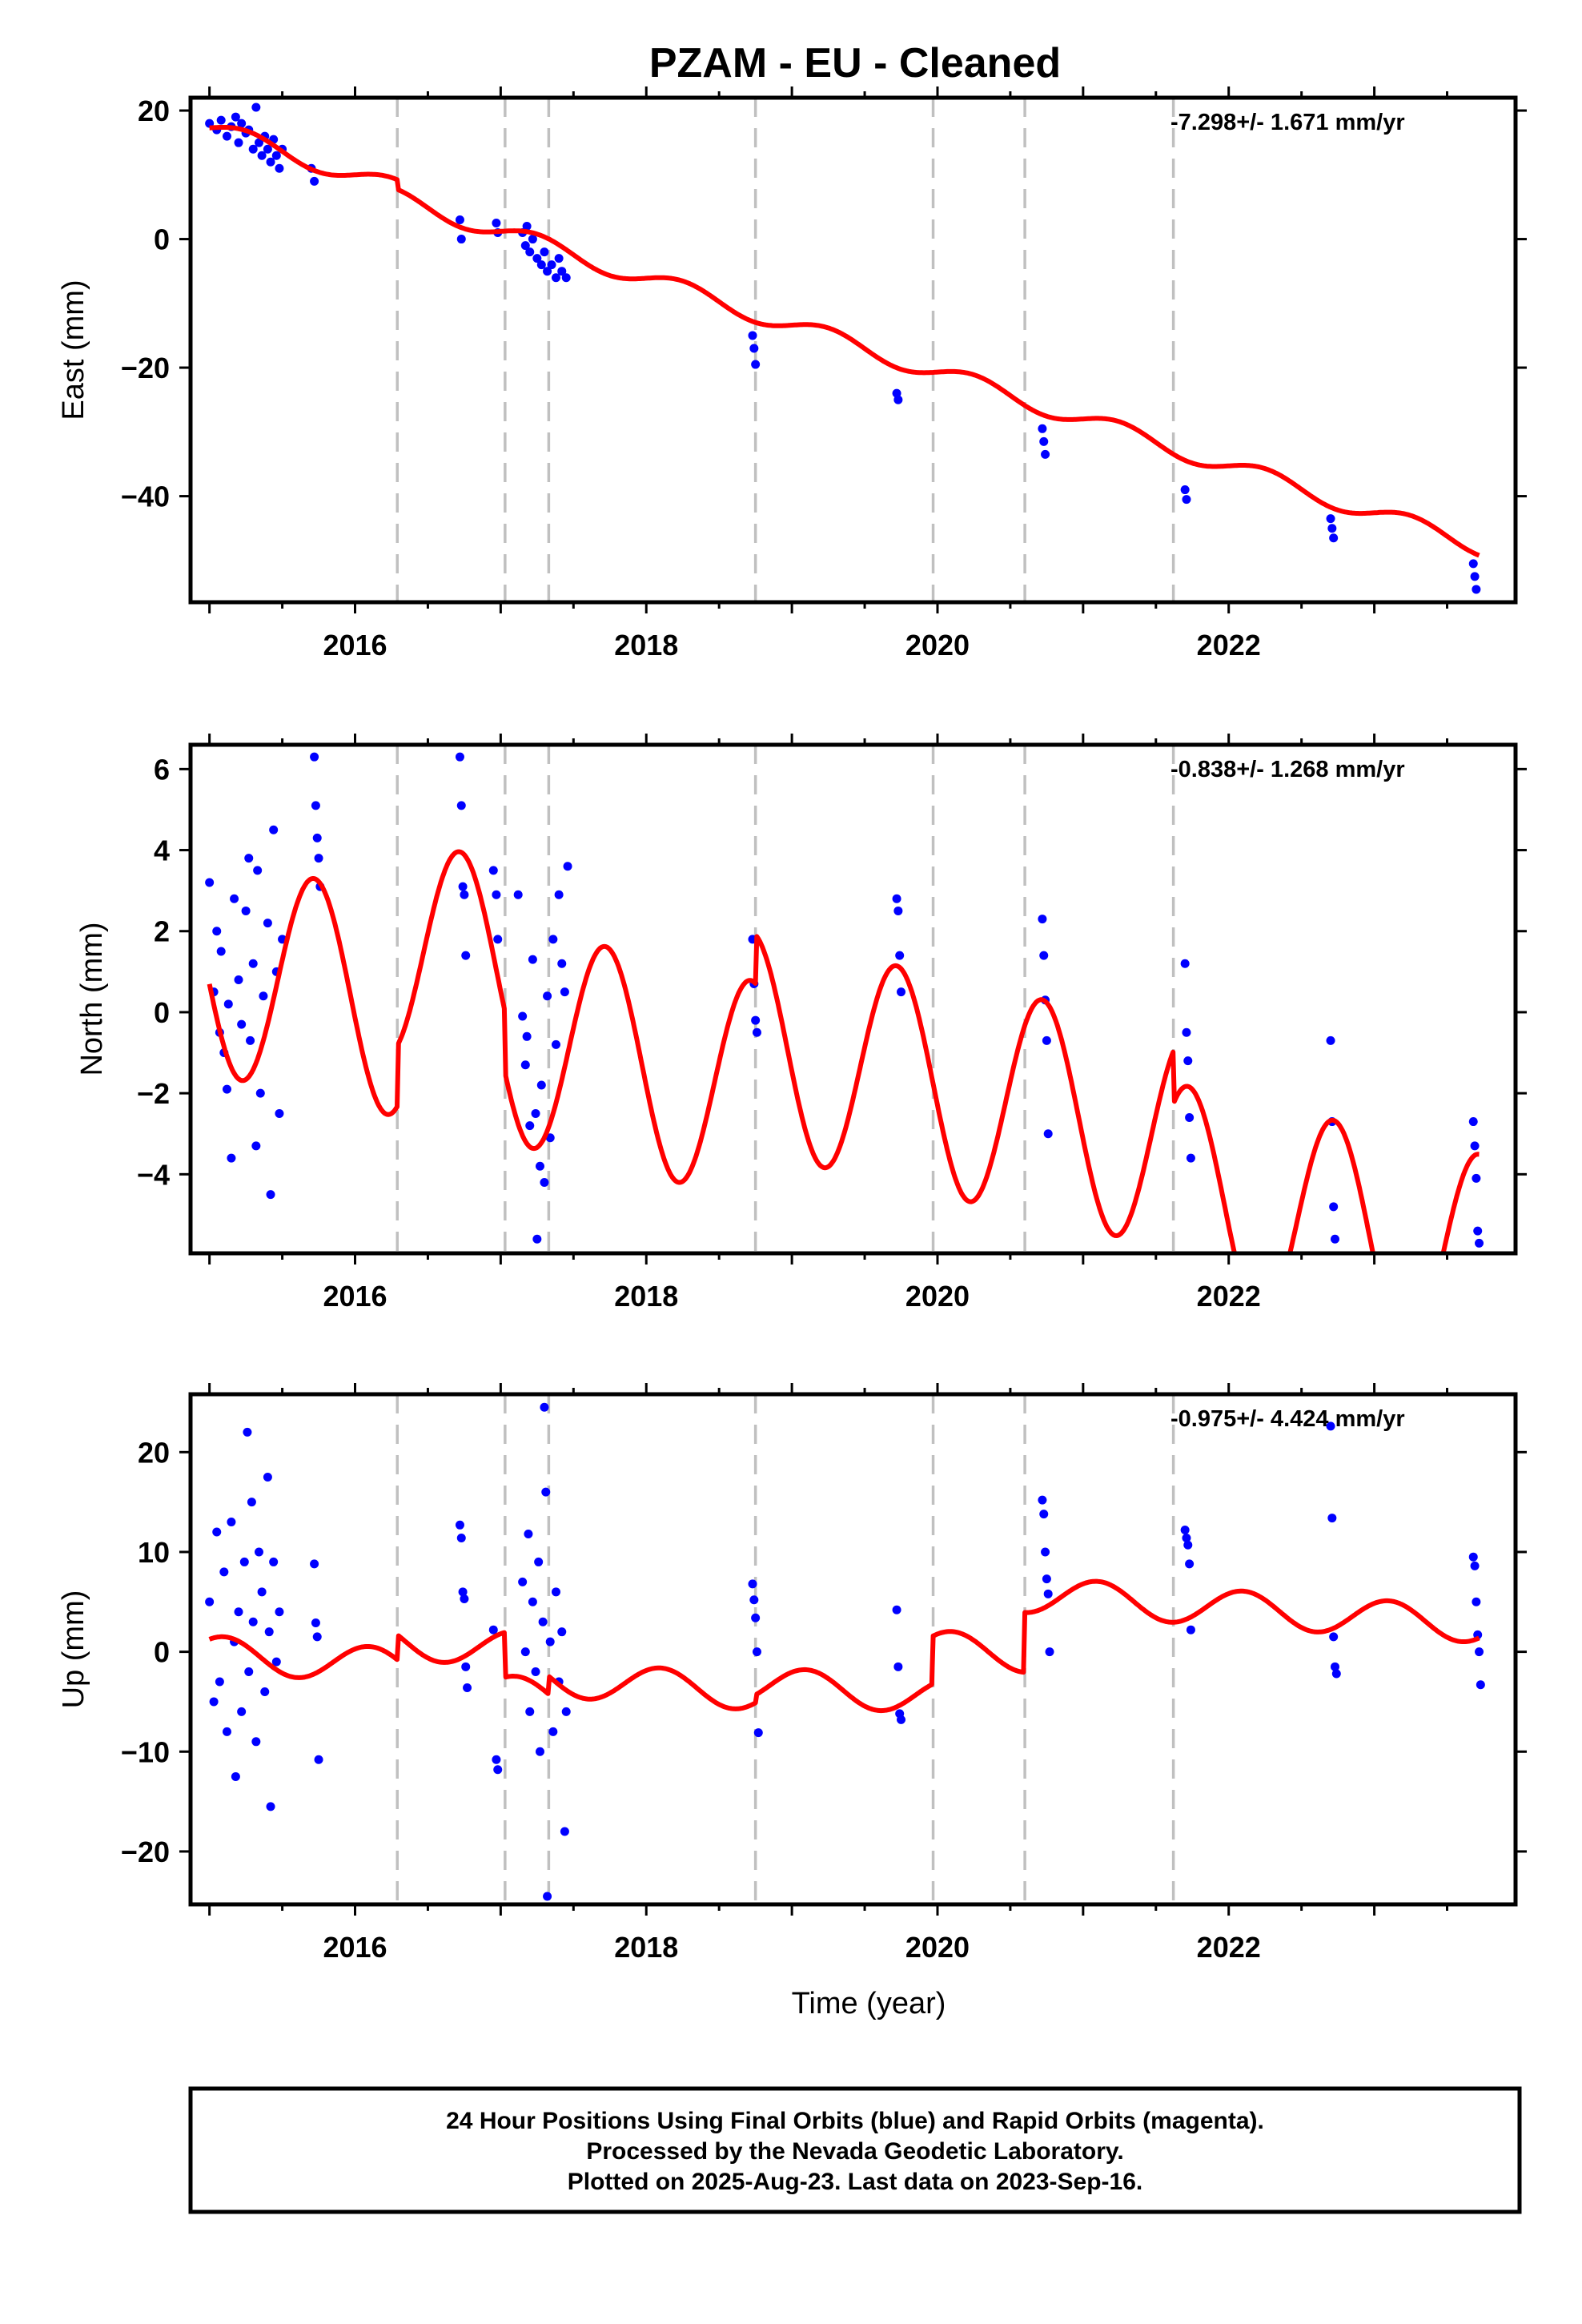  I want to click on y-axis-label: North (mm), so click(92, 999).